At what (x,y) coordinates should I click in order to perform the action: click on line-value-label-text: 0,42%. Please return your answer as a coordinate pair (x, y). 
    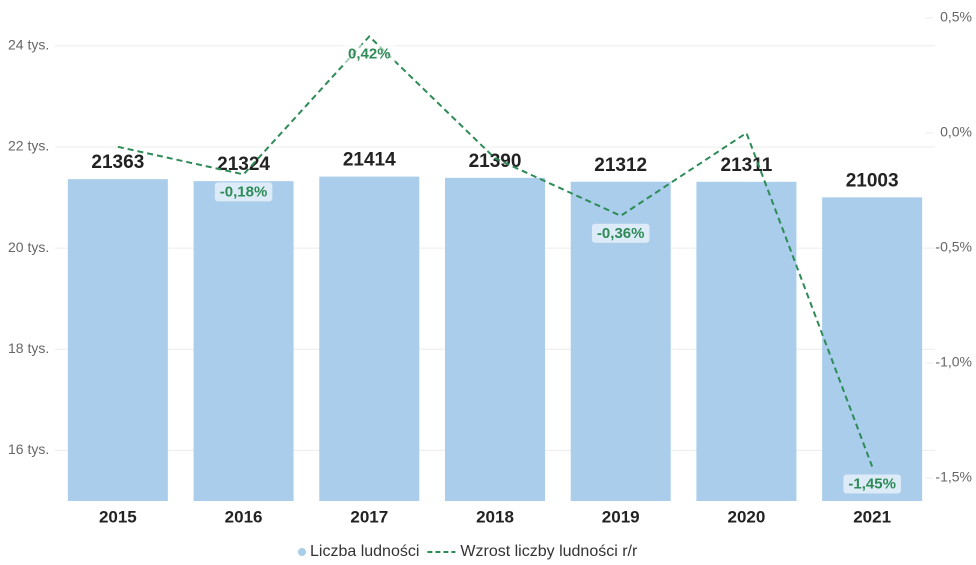
    Looking at the image, I should click on (369, 53).